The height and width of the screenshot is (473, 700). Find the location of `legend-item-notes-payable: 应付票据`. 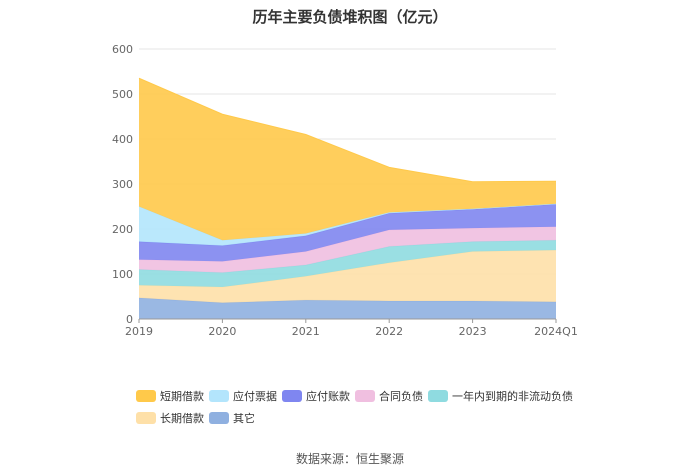

legend-item-notes-payable: 应付票据 is located at coordinates (243, 396).